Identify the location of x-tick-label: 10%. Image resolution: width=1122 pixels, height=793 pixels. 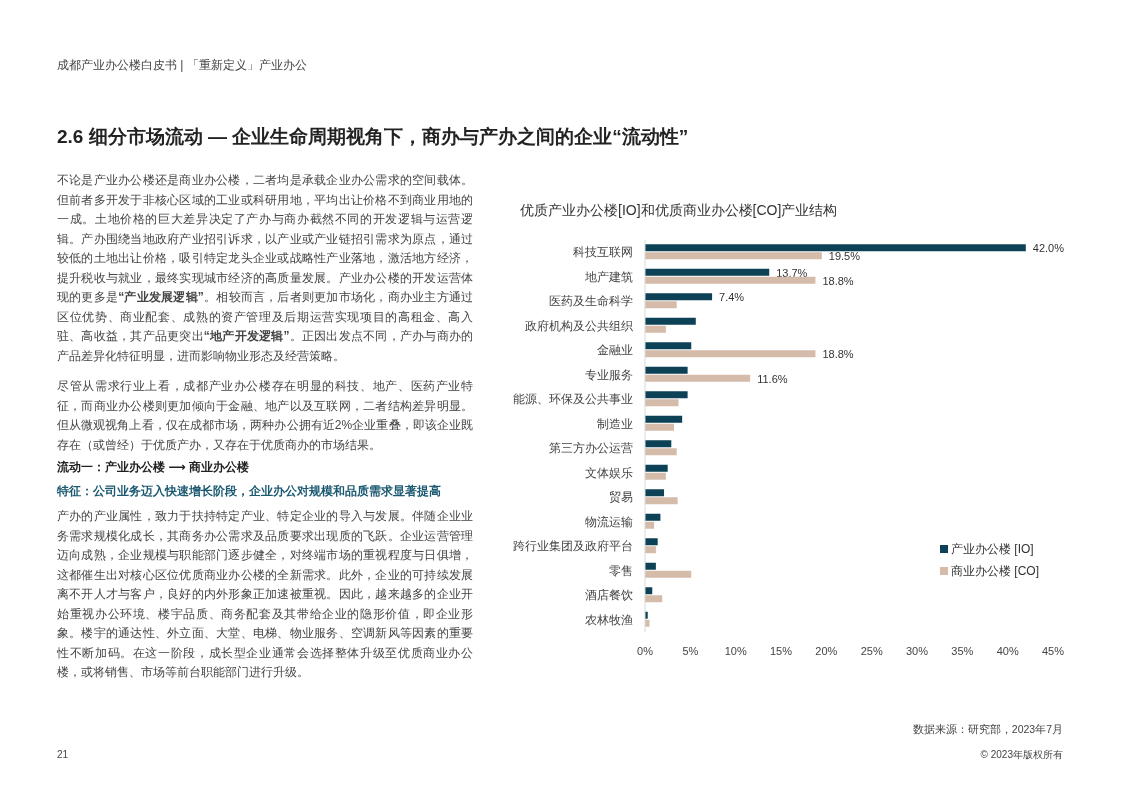
(735, 651).